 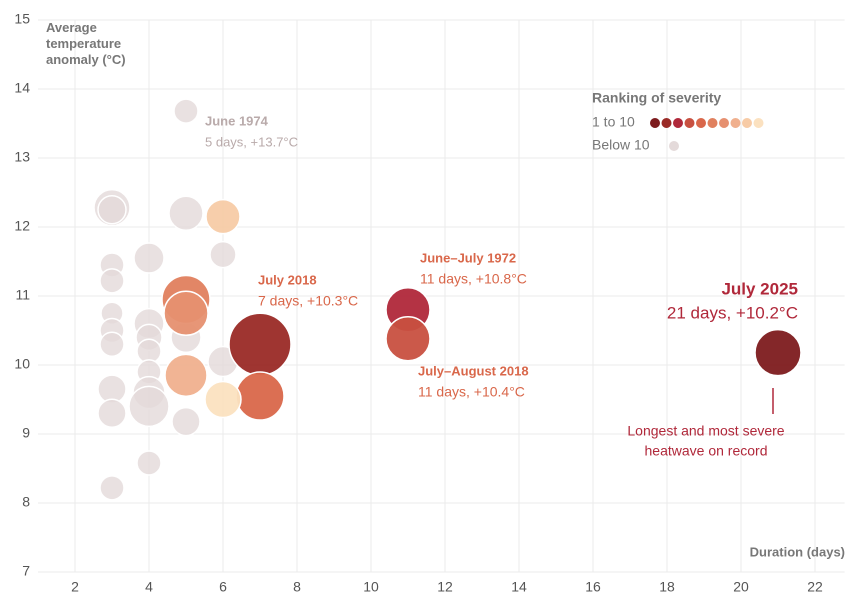 What do you see at coordinates (26, 571) in the screenshot?
I see `y-tick-label: 7` at bounding box center [26, 571].